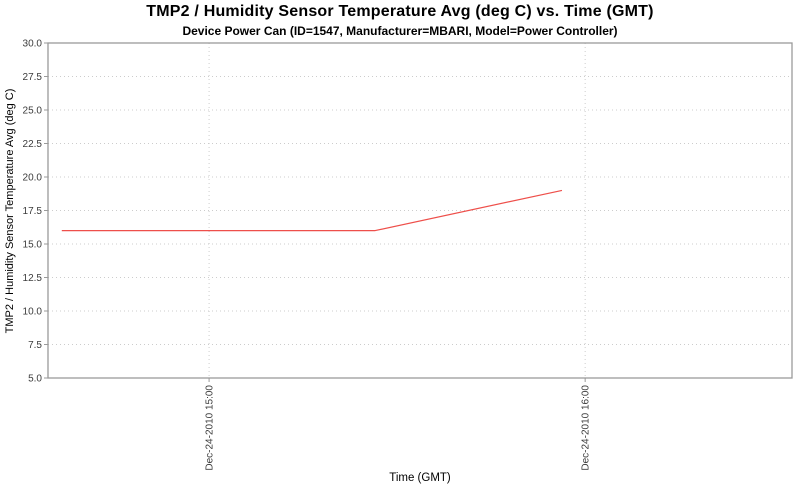  Describe the element at coordinates (210, 428) in the screenshot. I see `x-tick-label: Dec-24-2010 15:00` at that location.